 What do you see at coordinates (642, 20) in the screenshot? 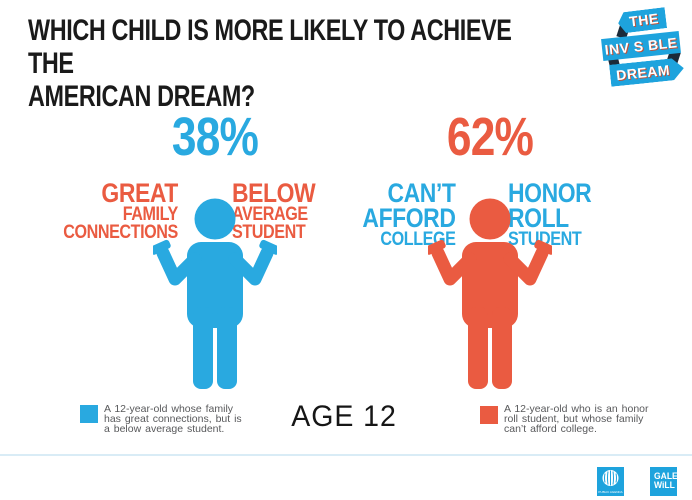
I see `logo-ribbon-the: THE` at bounding box center [642, 20].